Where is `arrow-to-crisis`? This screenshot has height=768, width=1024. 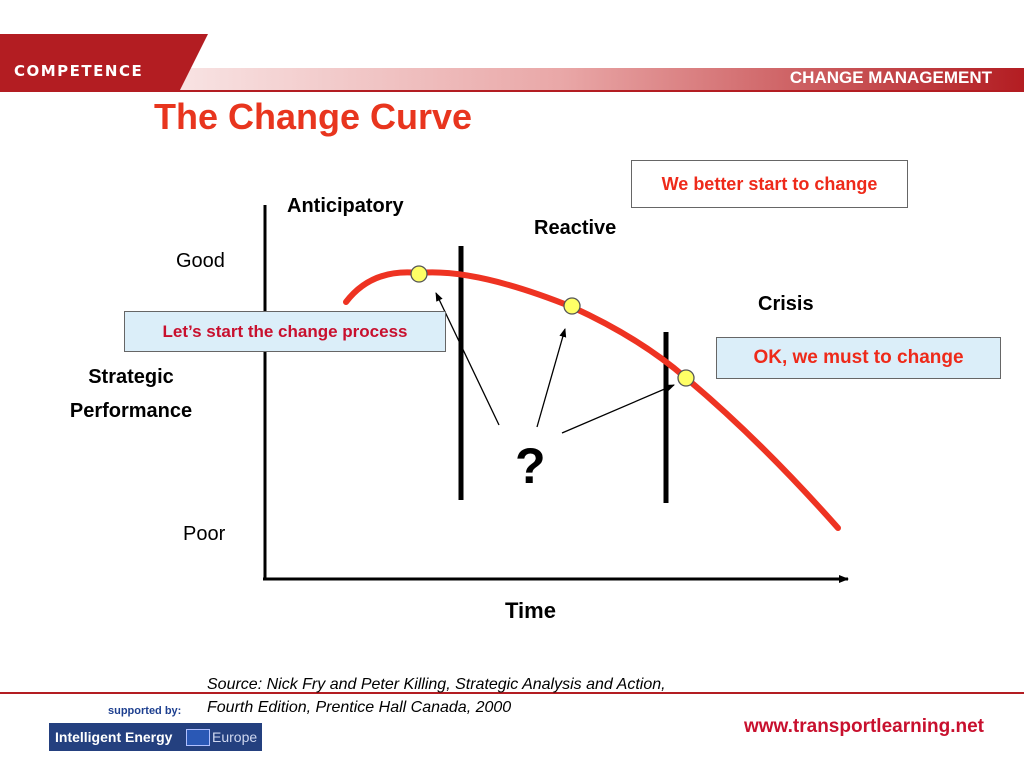
arrow-to-crisis is located at coordinates (618, 409).